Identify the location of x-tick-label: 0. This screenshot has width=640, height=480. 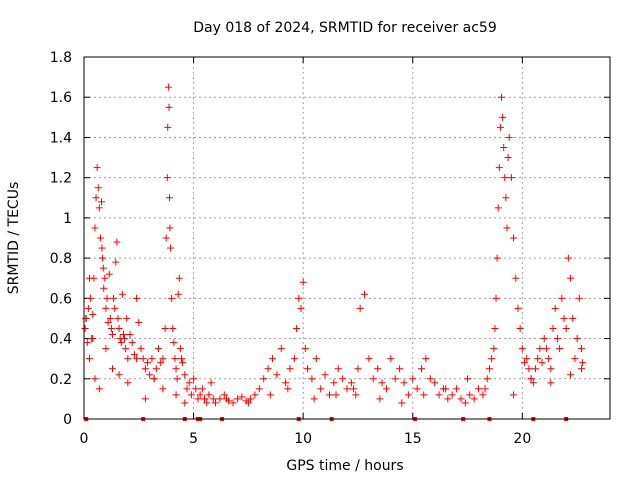
(84, 439).